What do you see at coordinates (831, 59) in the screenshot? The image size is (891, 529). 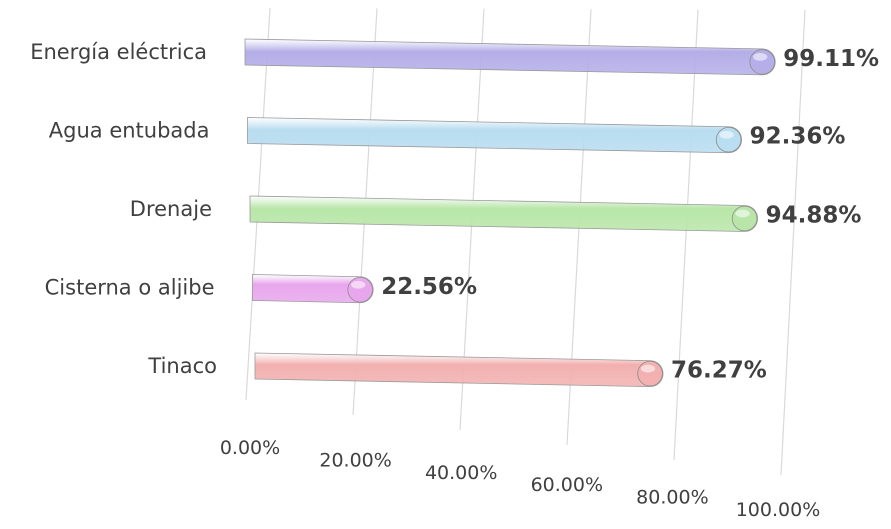 I see `data-label: 99.11%` at bounding box center [831, 59].